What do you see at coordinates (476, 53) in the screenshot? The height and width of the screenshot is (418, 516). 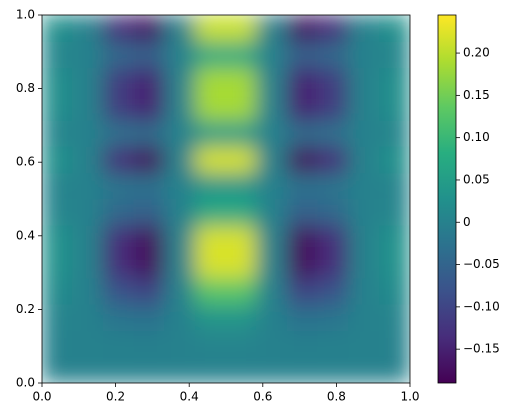 I see `colorbar-tick-label: 0.20` at bounding box center [476, 53].